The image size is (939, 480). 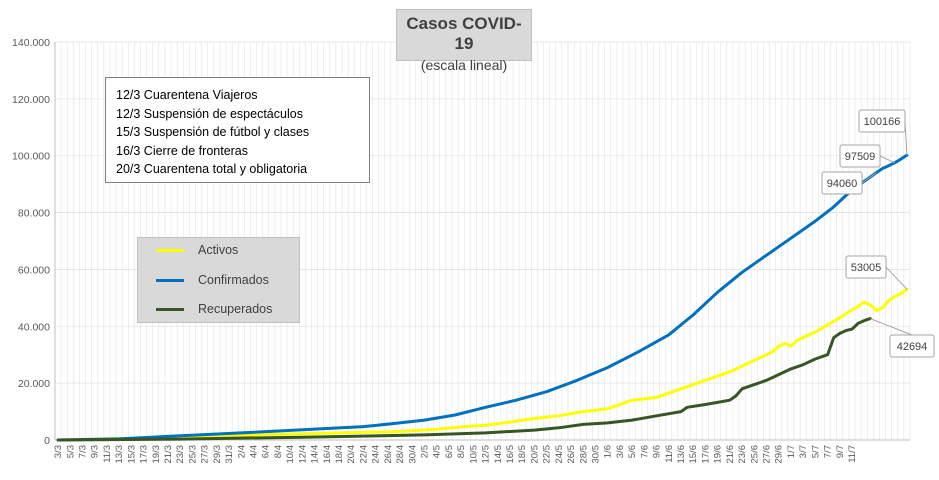 I want to click on x-tick-label: 19/6, so click(x=718, y=454).